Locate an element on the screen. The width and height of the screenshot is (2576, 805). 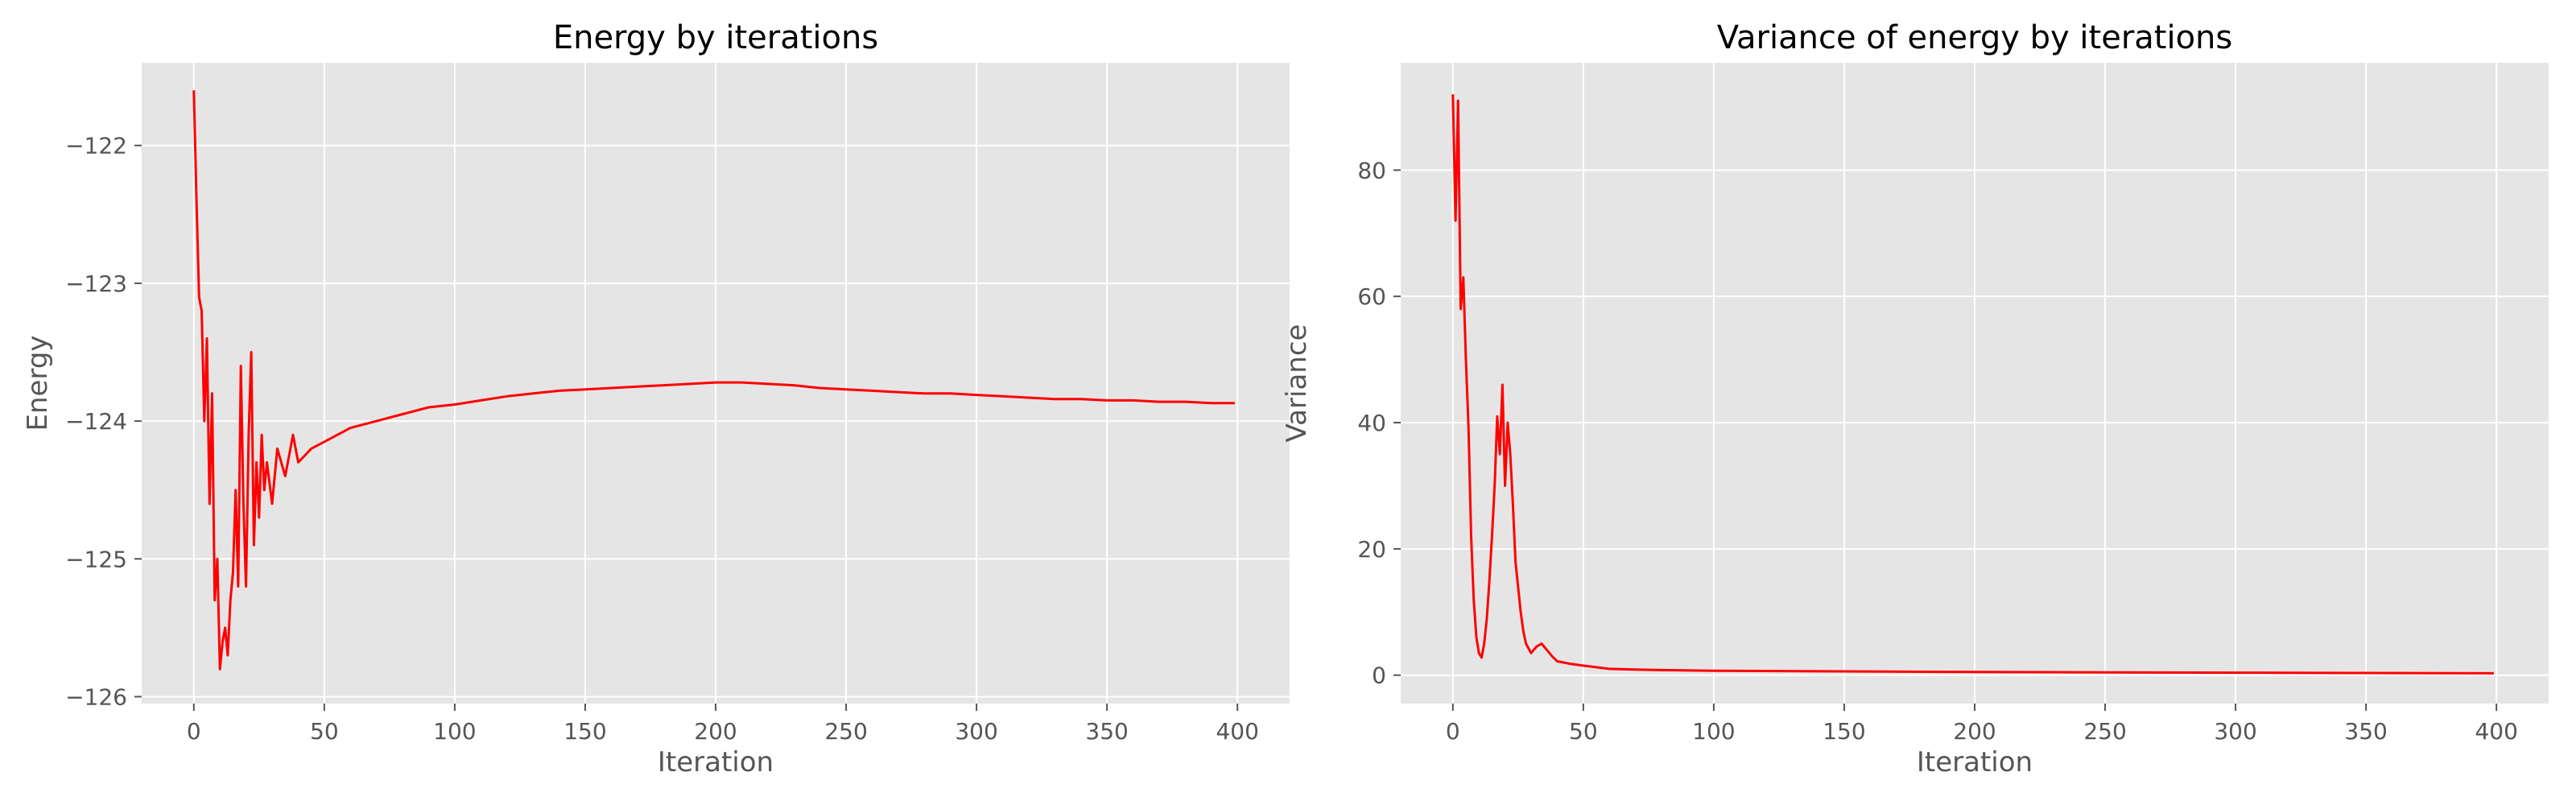
variance-x-axis-label: Iteration is located at coordinates (1975, 762).